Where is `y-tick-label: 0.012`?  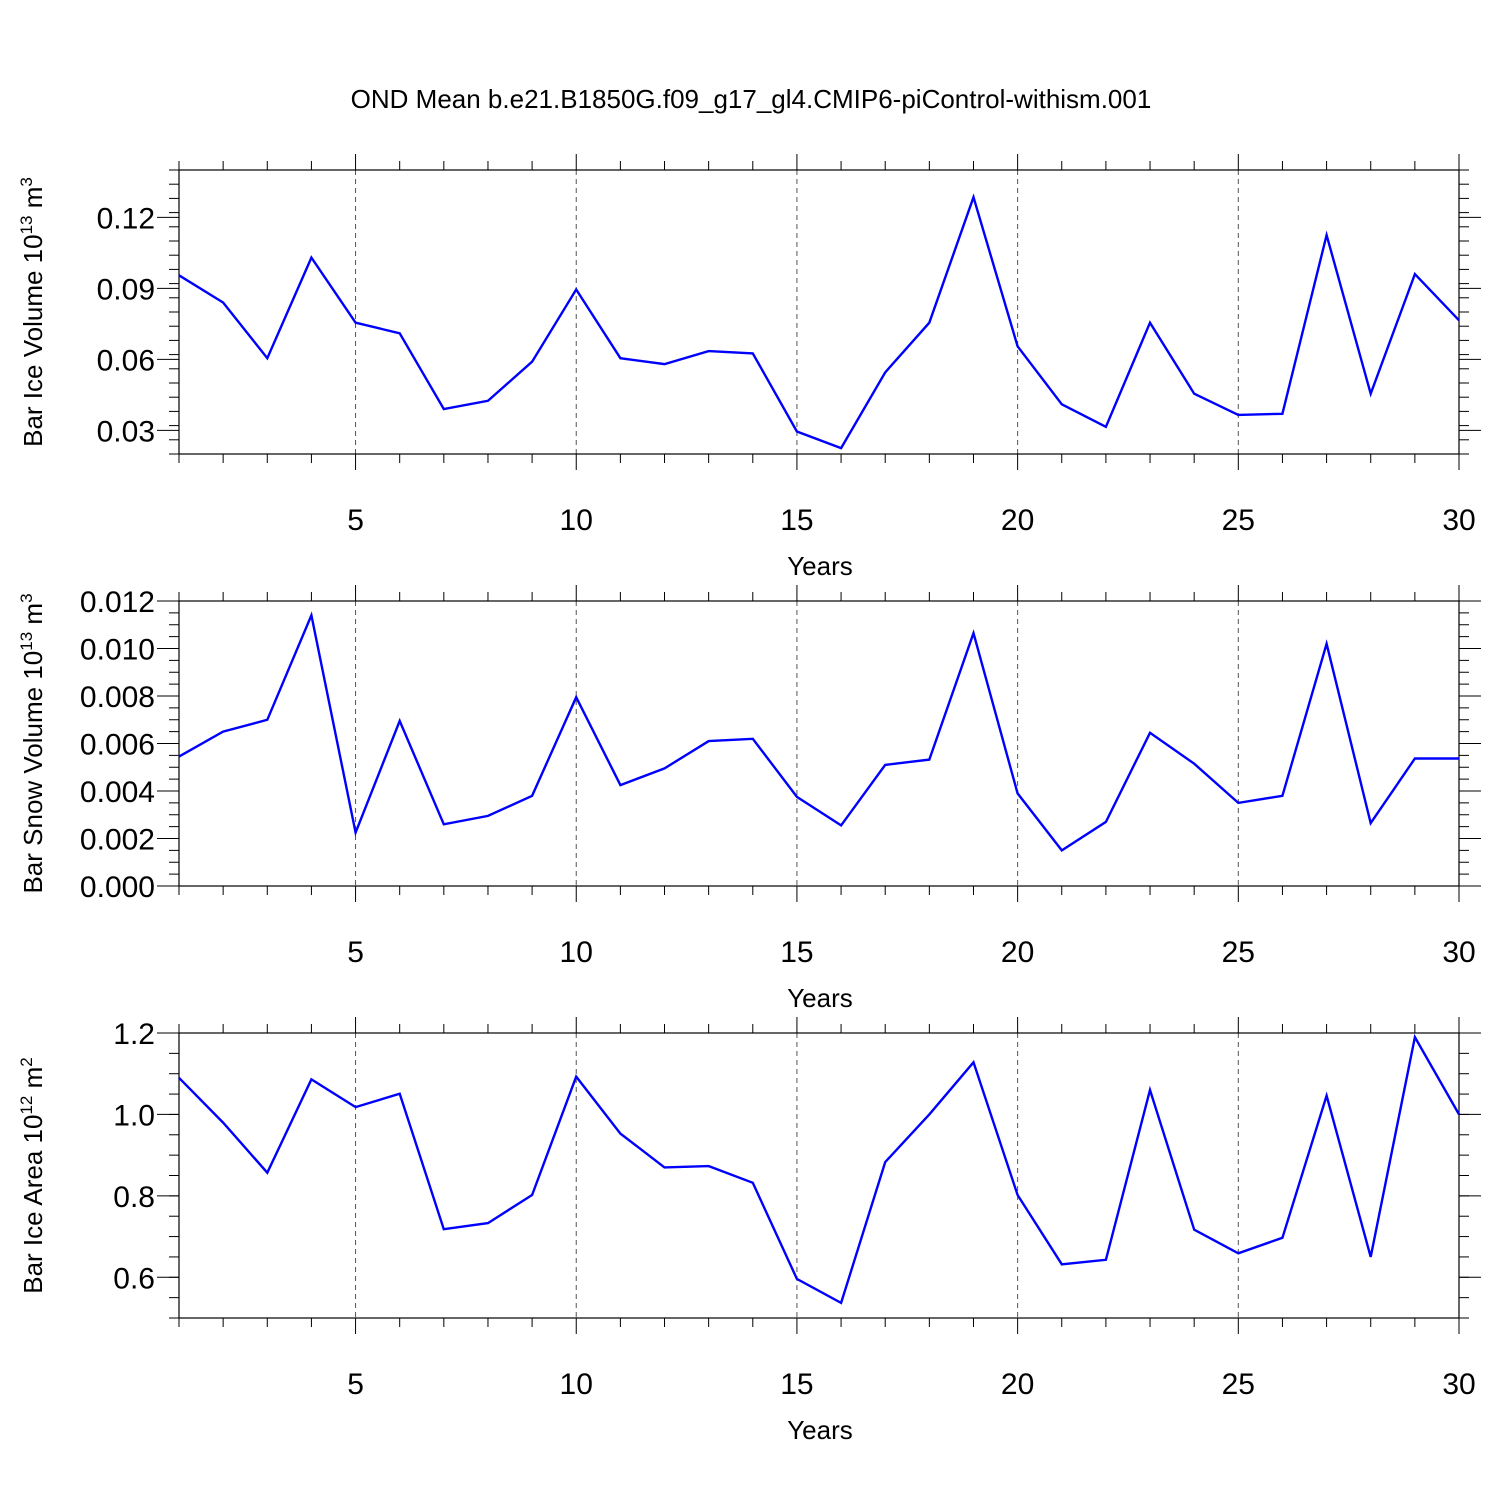
y-tick-label: 0.012 is located at coordinates (117, 602).